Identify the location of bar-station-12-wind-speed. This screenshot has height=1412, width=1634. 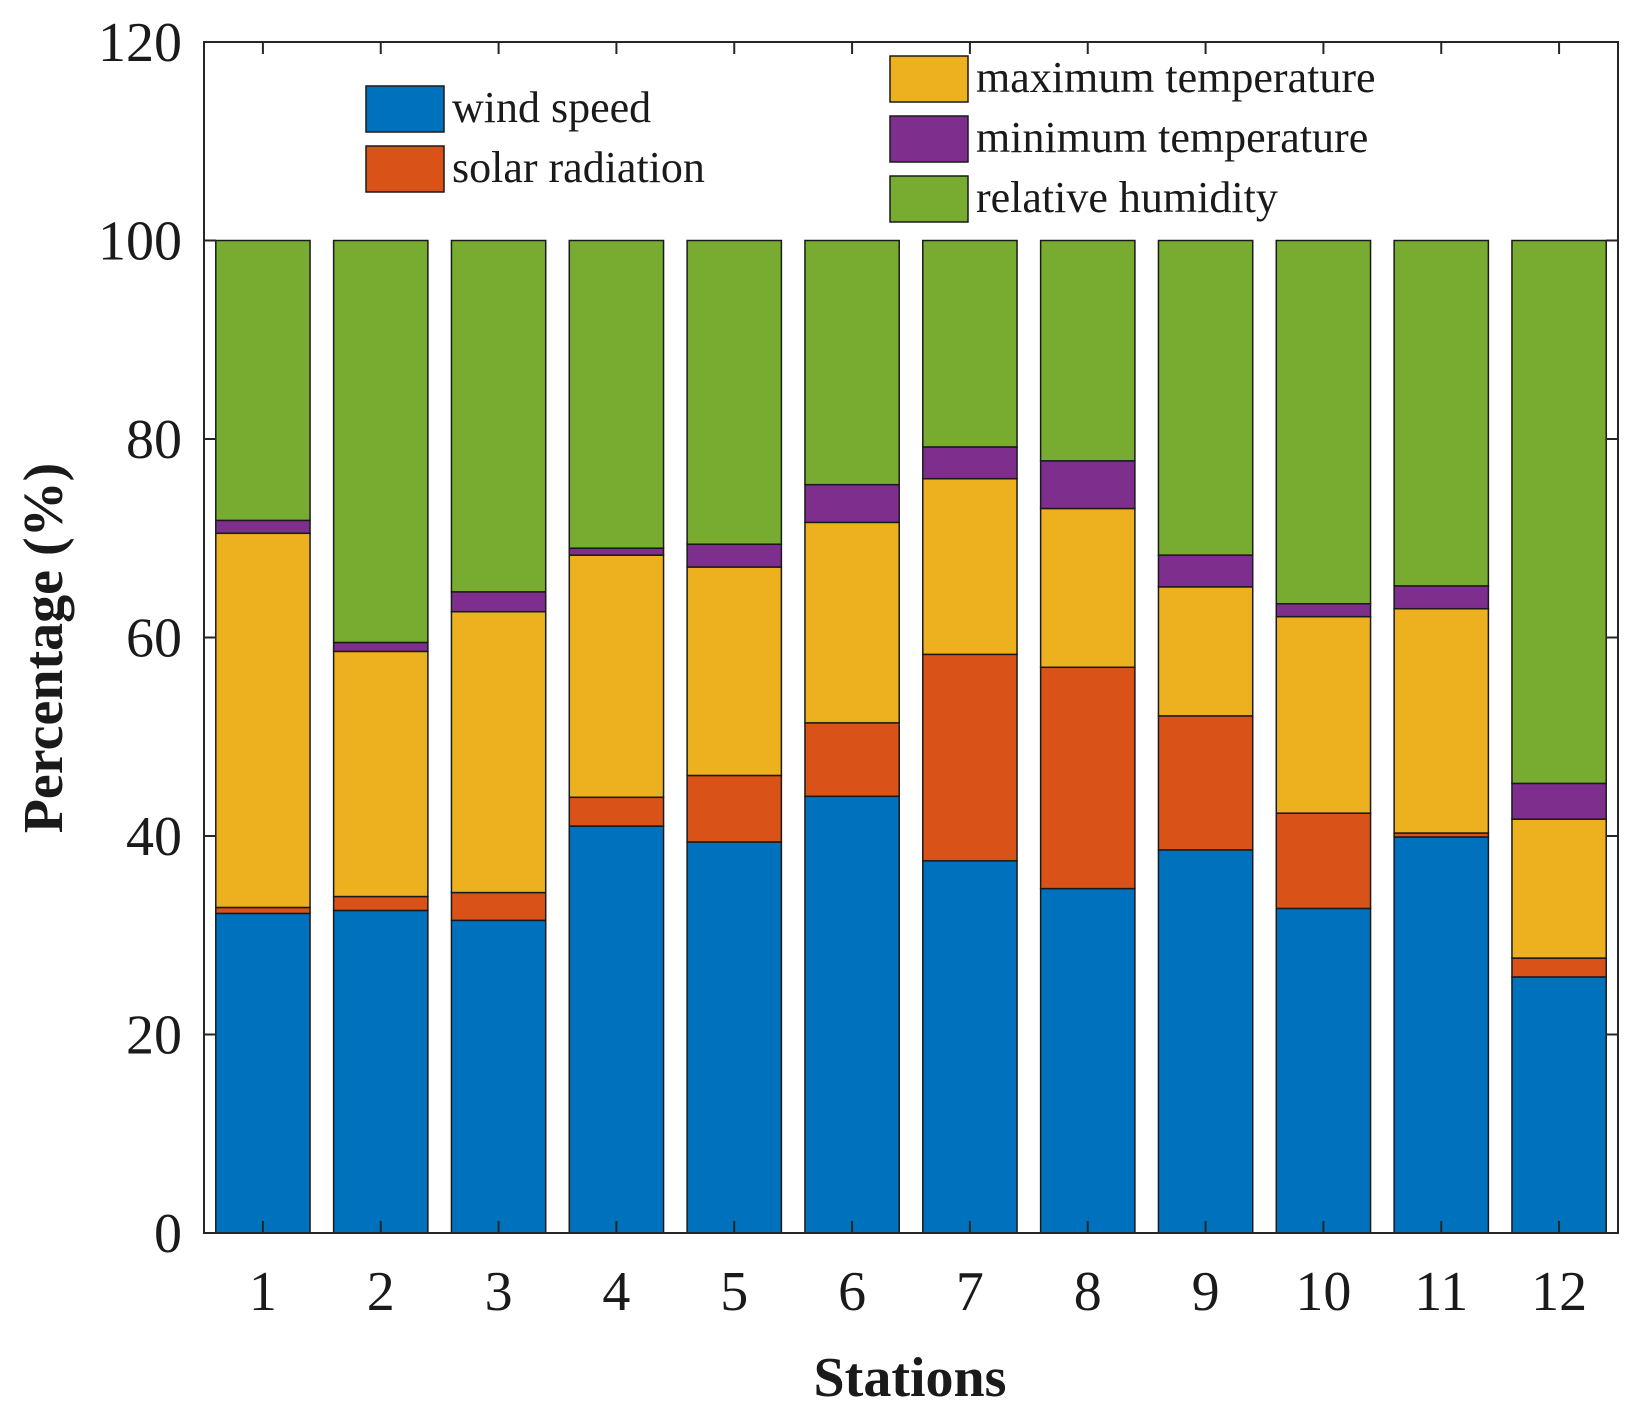
(1559, 1105).